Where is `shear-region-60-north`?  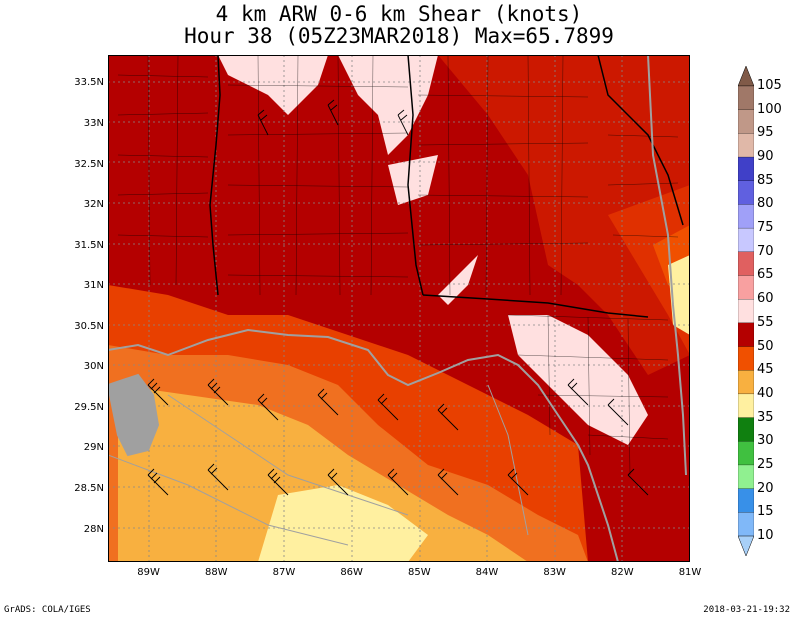 shear-region-60-north is located at coordinates (273, 85).